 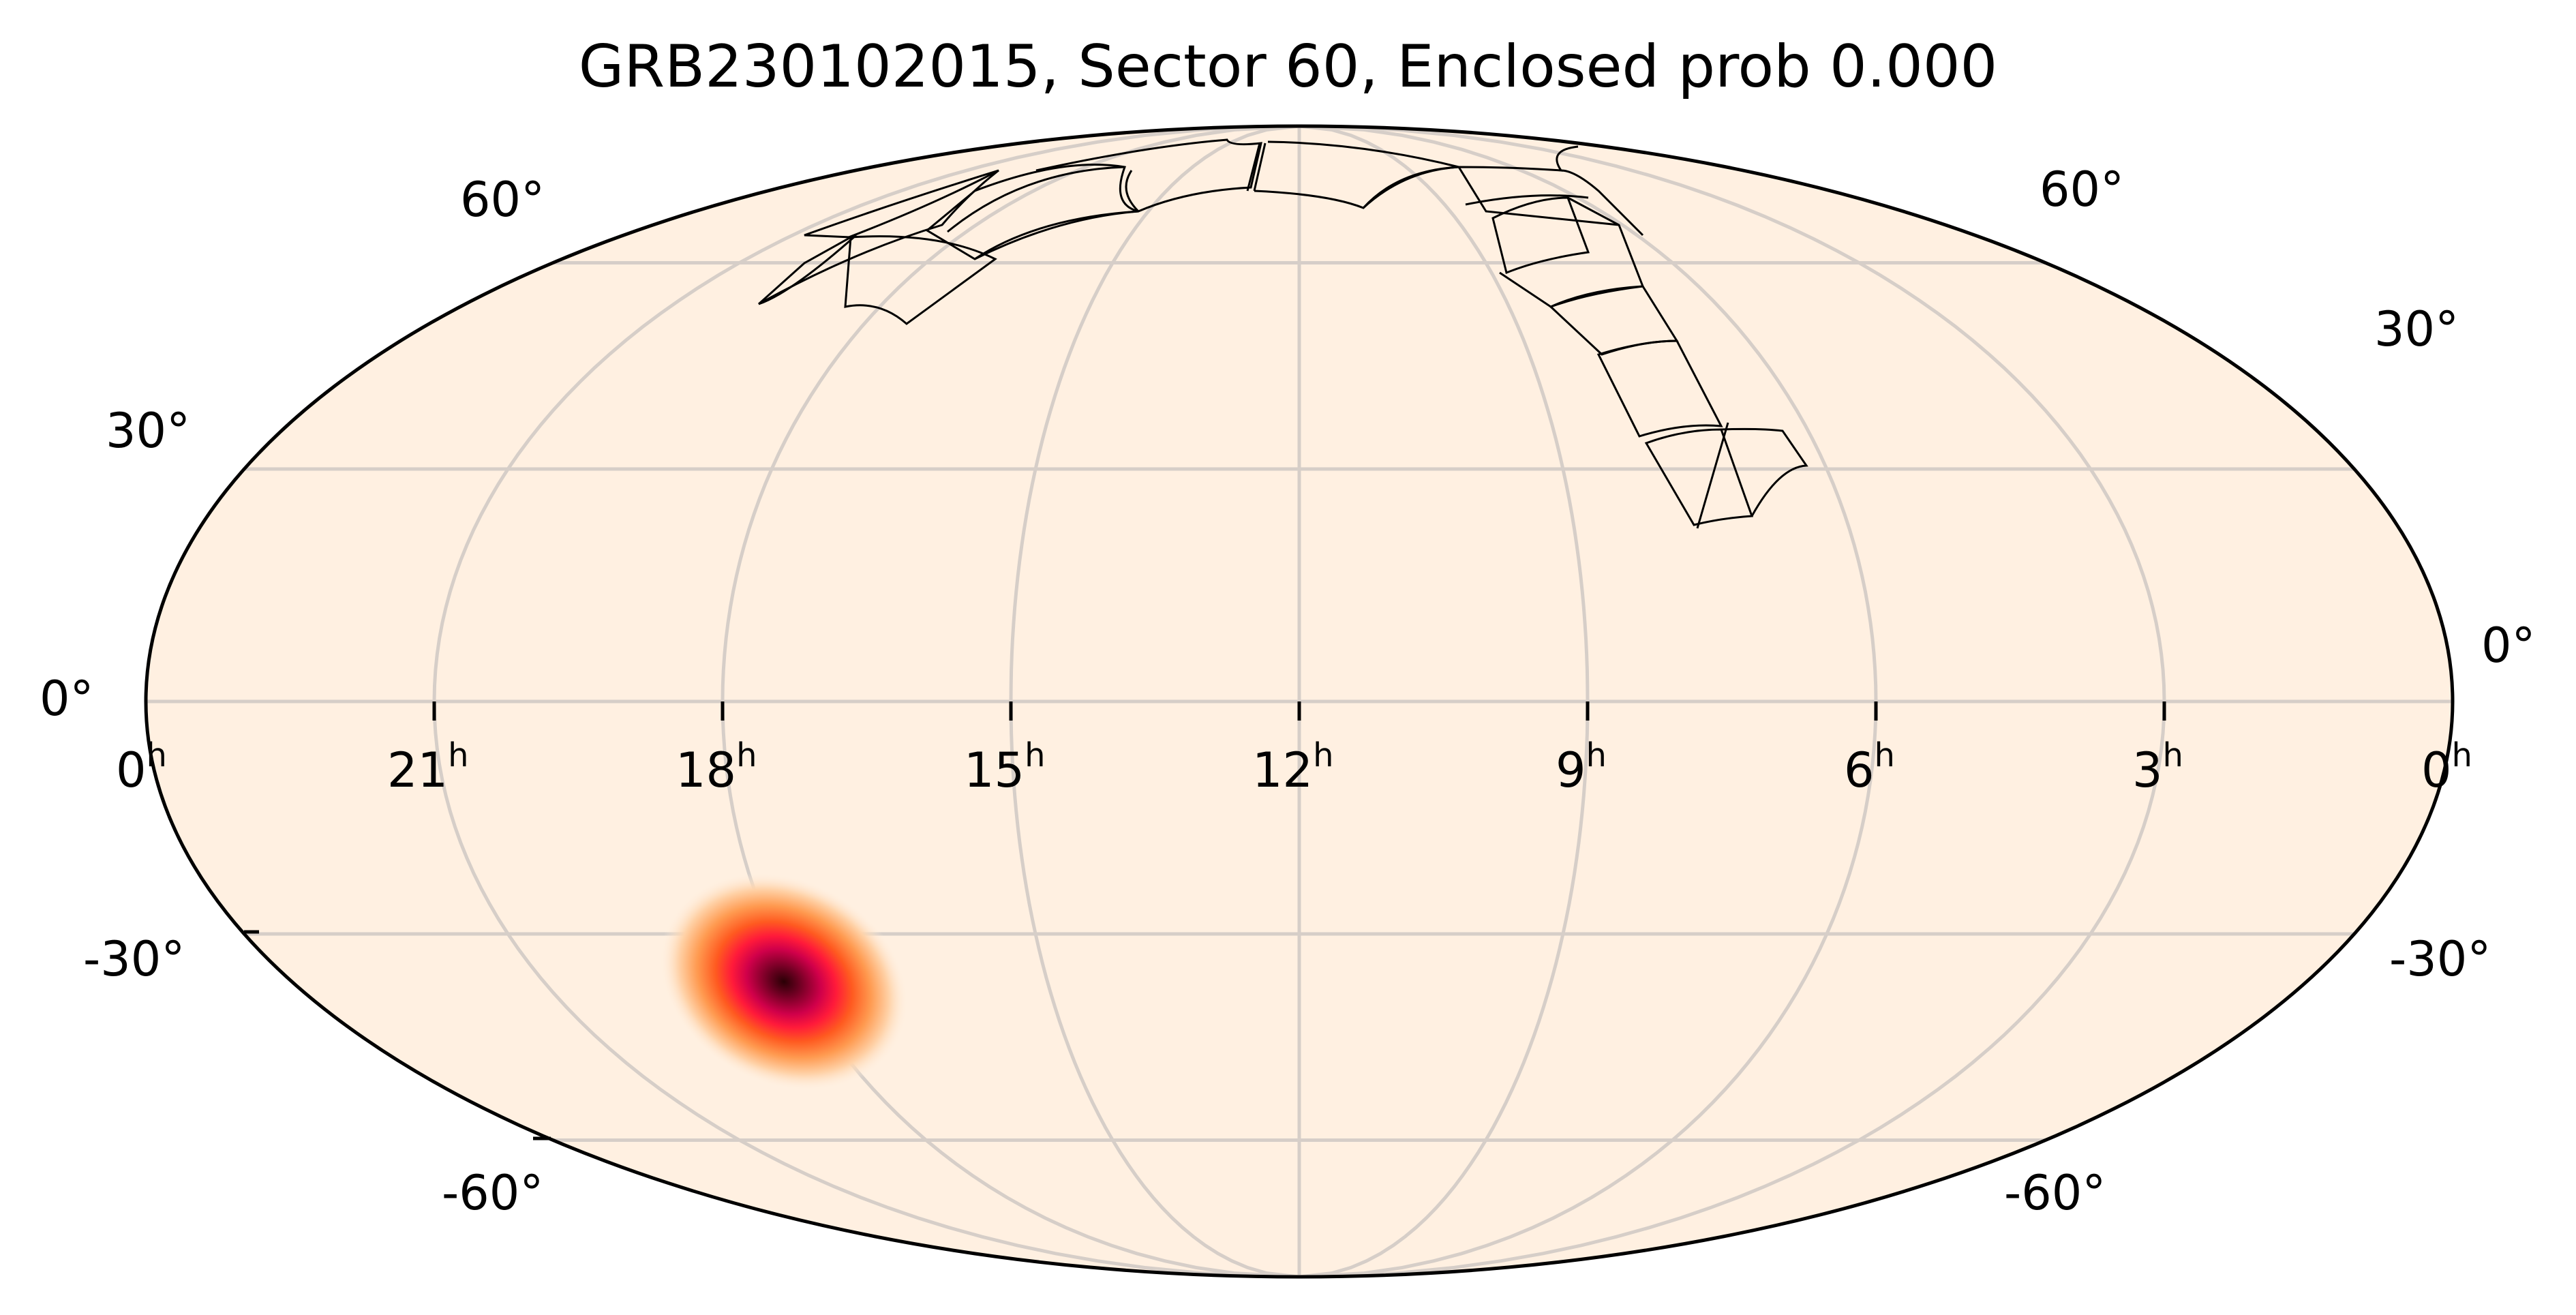 I want to click on tess-footprint, so click(x=1282, y=333).